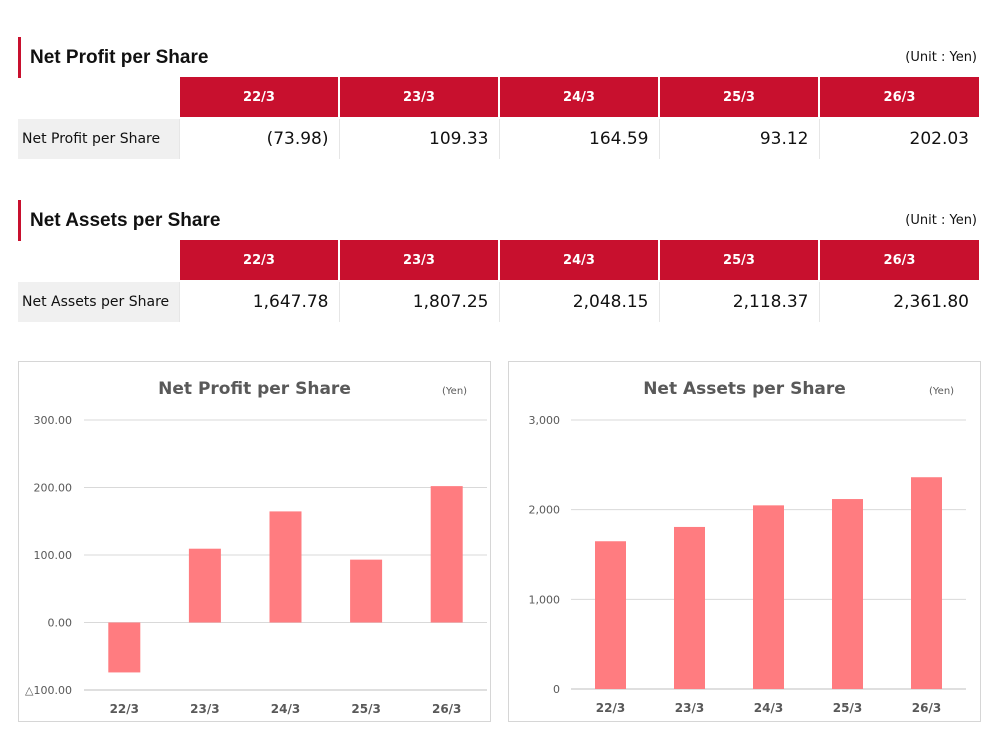 The image size is (1000, 750). What do you see at coordinates (499, 220) in the screenshot?
I see `net-assets-section-header: Net Assets per Share (Unit : Yen)` at bounding box center [499, 220].